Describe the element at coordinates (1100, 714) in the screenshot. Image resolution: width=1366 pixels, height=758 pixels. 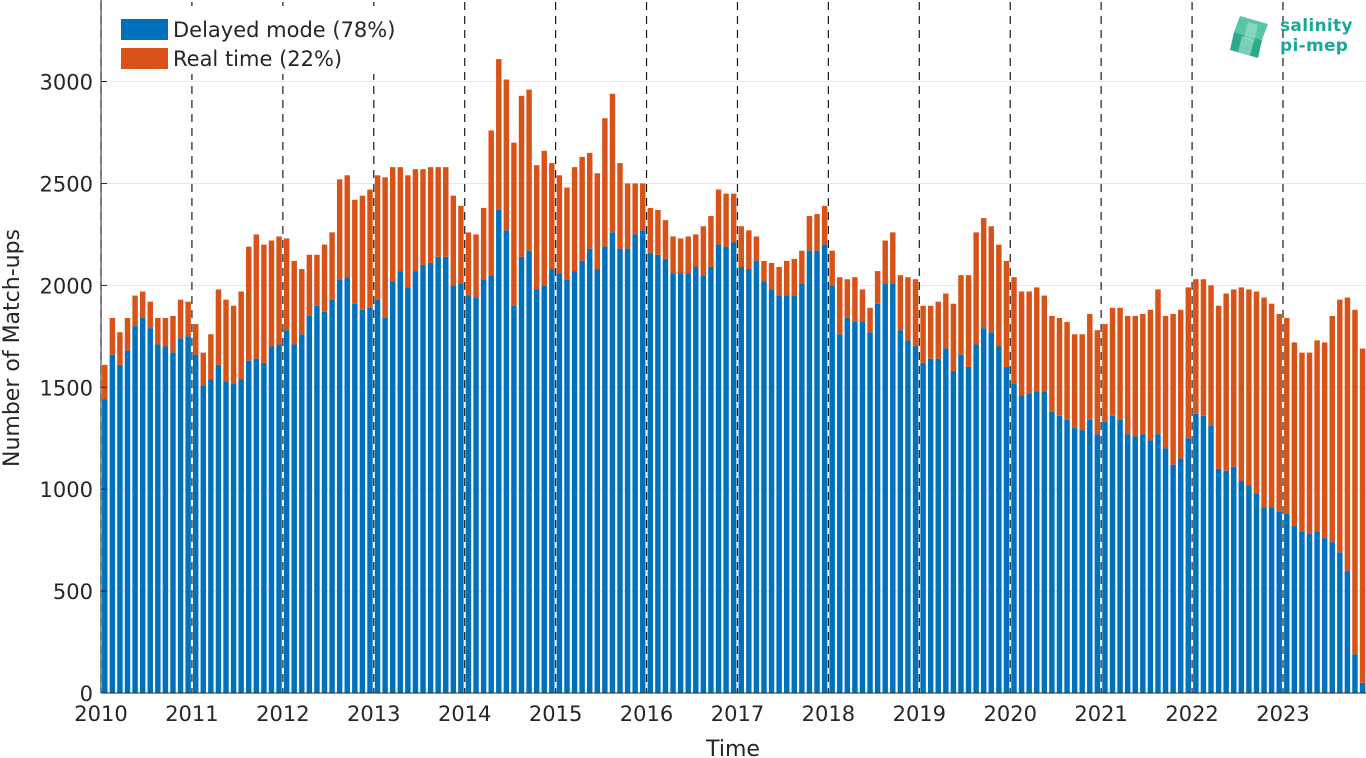
I see `x-tick-label: 2021` at that location.